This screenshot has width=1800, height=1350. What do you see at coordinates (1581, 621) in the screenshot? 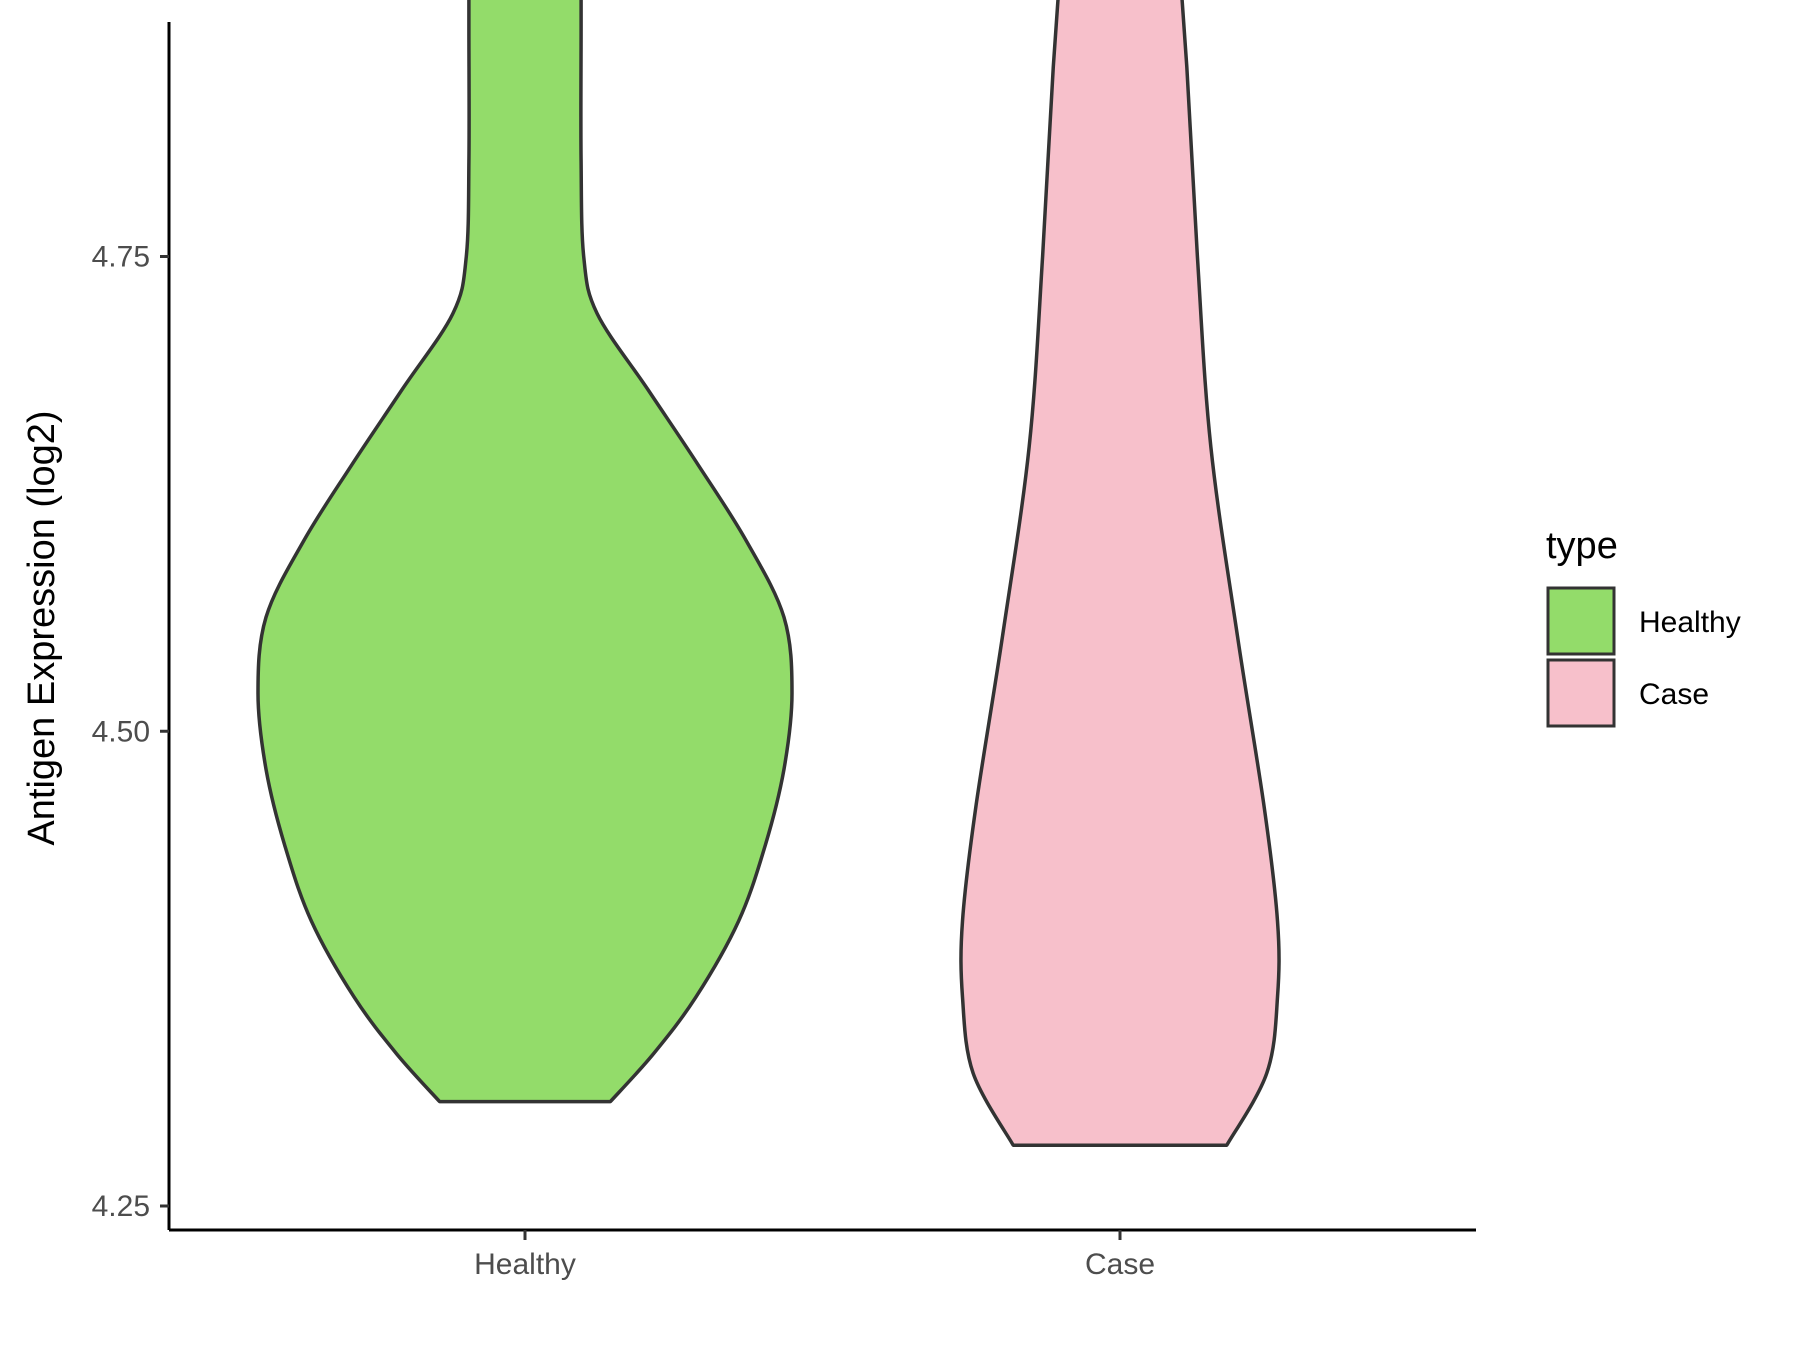
I see `legend-key-healthy` at bounding box center [1581, 621].